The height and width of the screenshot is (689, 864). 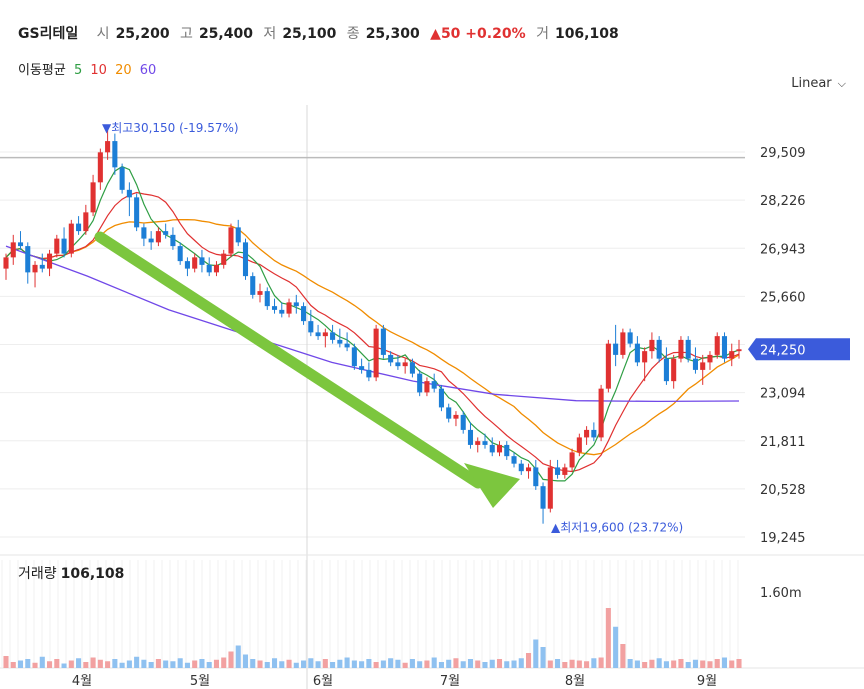 What do you see at coordinates (783, 490) in the screenshot?
I see `y-tick-label: 20,528` at bounding box center [783, 490].